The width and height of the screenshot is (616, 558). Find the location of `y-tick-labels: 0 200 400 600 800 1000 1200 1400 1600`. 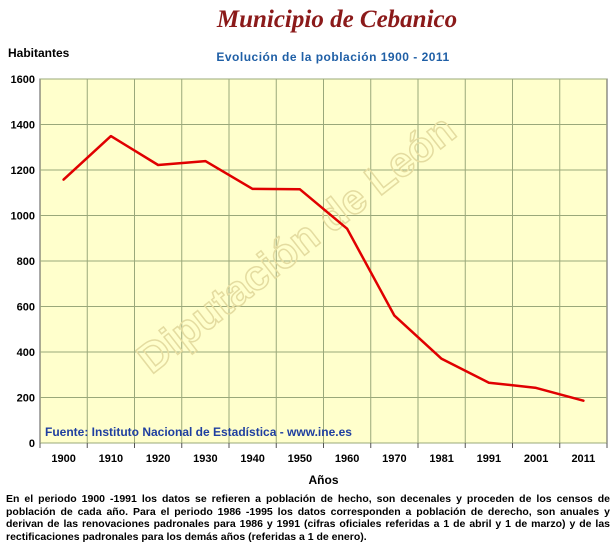

y-tick-labels: 0 200 400 600 800 1000 1200 1400 1600 is located at coordinates (23, 262).